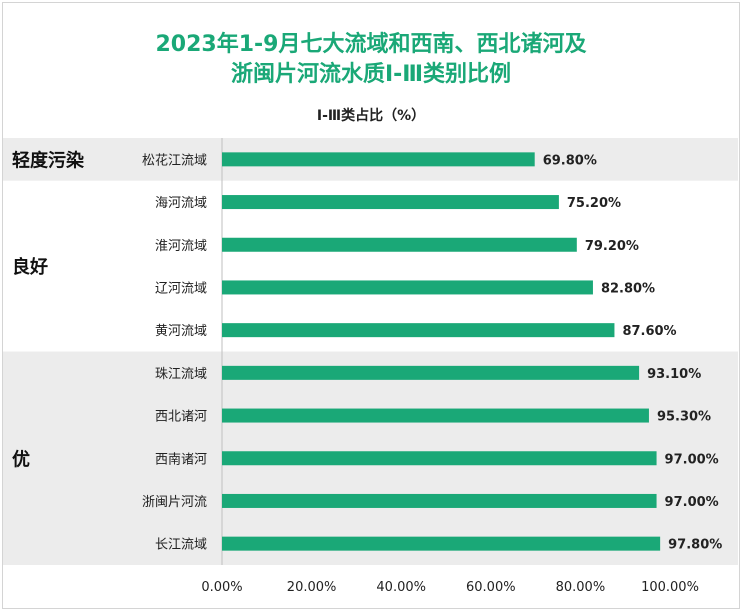 The width and height of the screenshot is (742, 611). I want to click on x-tick-label: 20.00%, so click(312, 587).